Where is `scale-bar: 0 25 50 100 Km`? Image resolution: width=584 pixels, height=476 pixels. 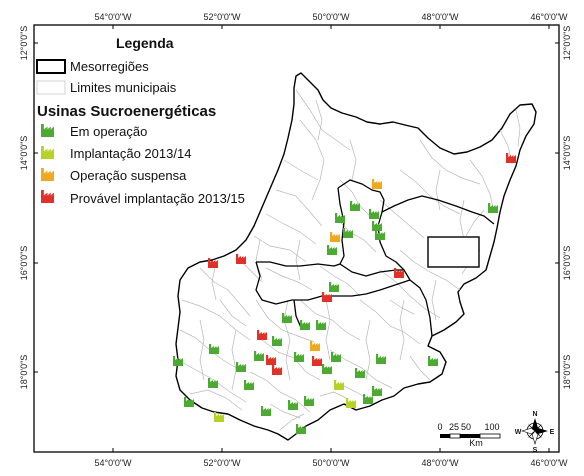
scale-bar: 0 25 50 100 Km is located at coordinates (469, 435).